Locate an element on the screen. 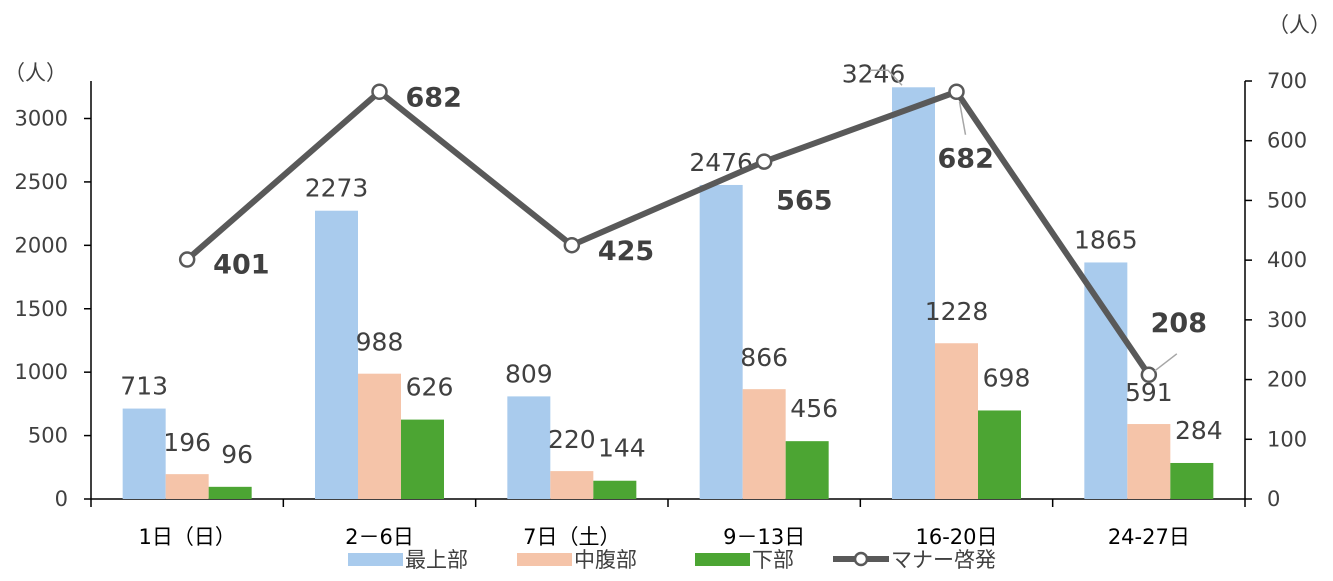 The width and height of the screenshot is (1333, 581). right-tick-label: 0 is located at coordinates (1273, 499).